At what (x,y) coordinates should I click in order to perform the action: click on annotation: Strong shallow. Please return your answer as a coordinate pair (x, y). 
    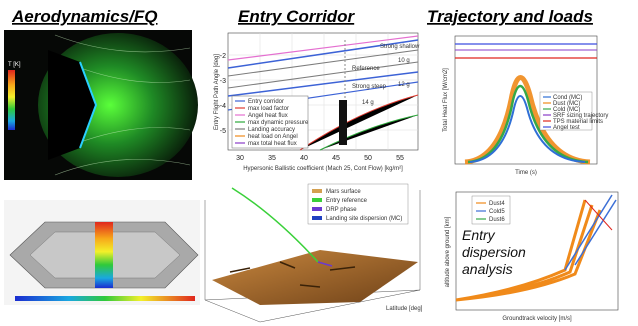
    Looking at the image, I should click on (400, 47).